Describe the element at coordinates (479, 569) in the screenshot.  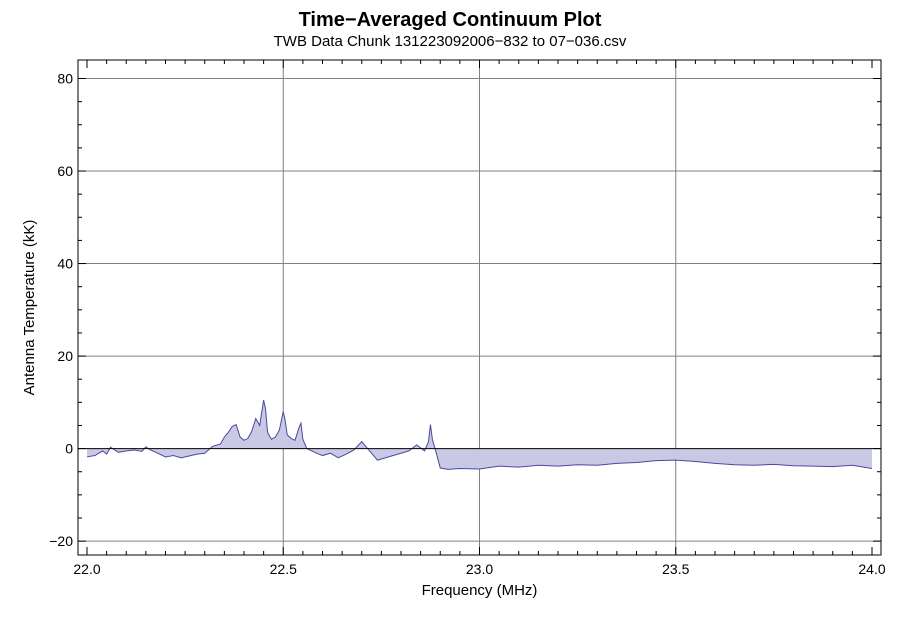
I see `x-tick-label: 23.0` at that location.